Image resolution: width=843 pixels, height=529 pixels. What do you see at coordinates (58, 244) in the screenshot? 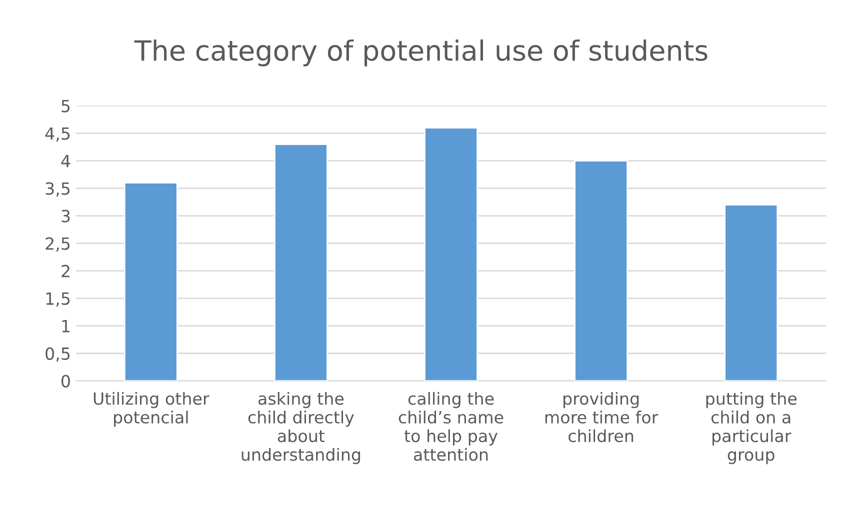
I see `y-tick-label: 2,5` at bounding box center [58, 244].